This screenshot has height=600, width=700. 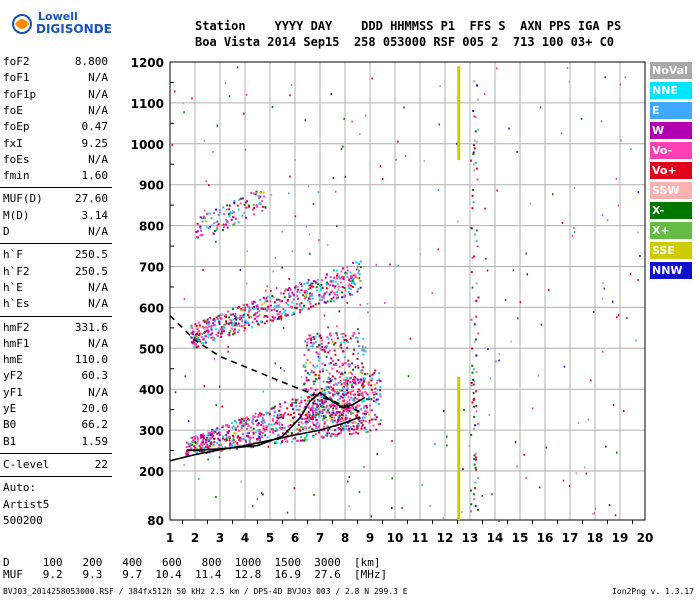 What do you see at coordinates (26, 504) in the screenshot?
I see `autoscale-line2: Artist5` at bounding box center [26, 504].